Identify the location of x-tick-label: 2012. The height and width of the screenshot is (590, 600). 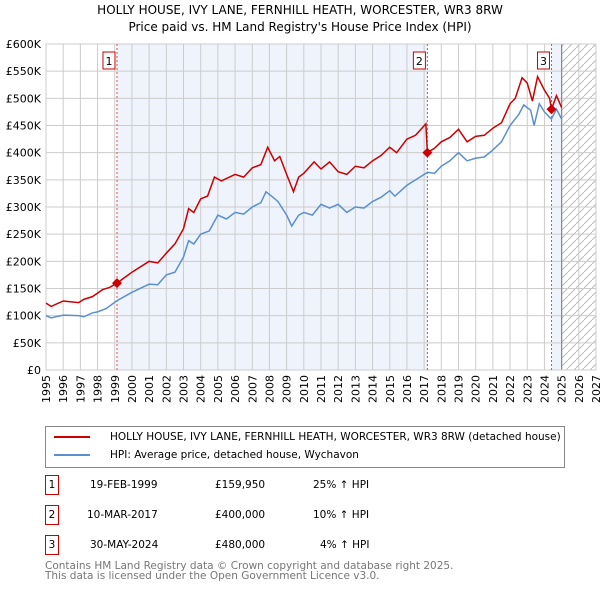
(338, 389).